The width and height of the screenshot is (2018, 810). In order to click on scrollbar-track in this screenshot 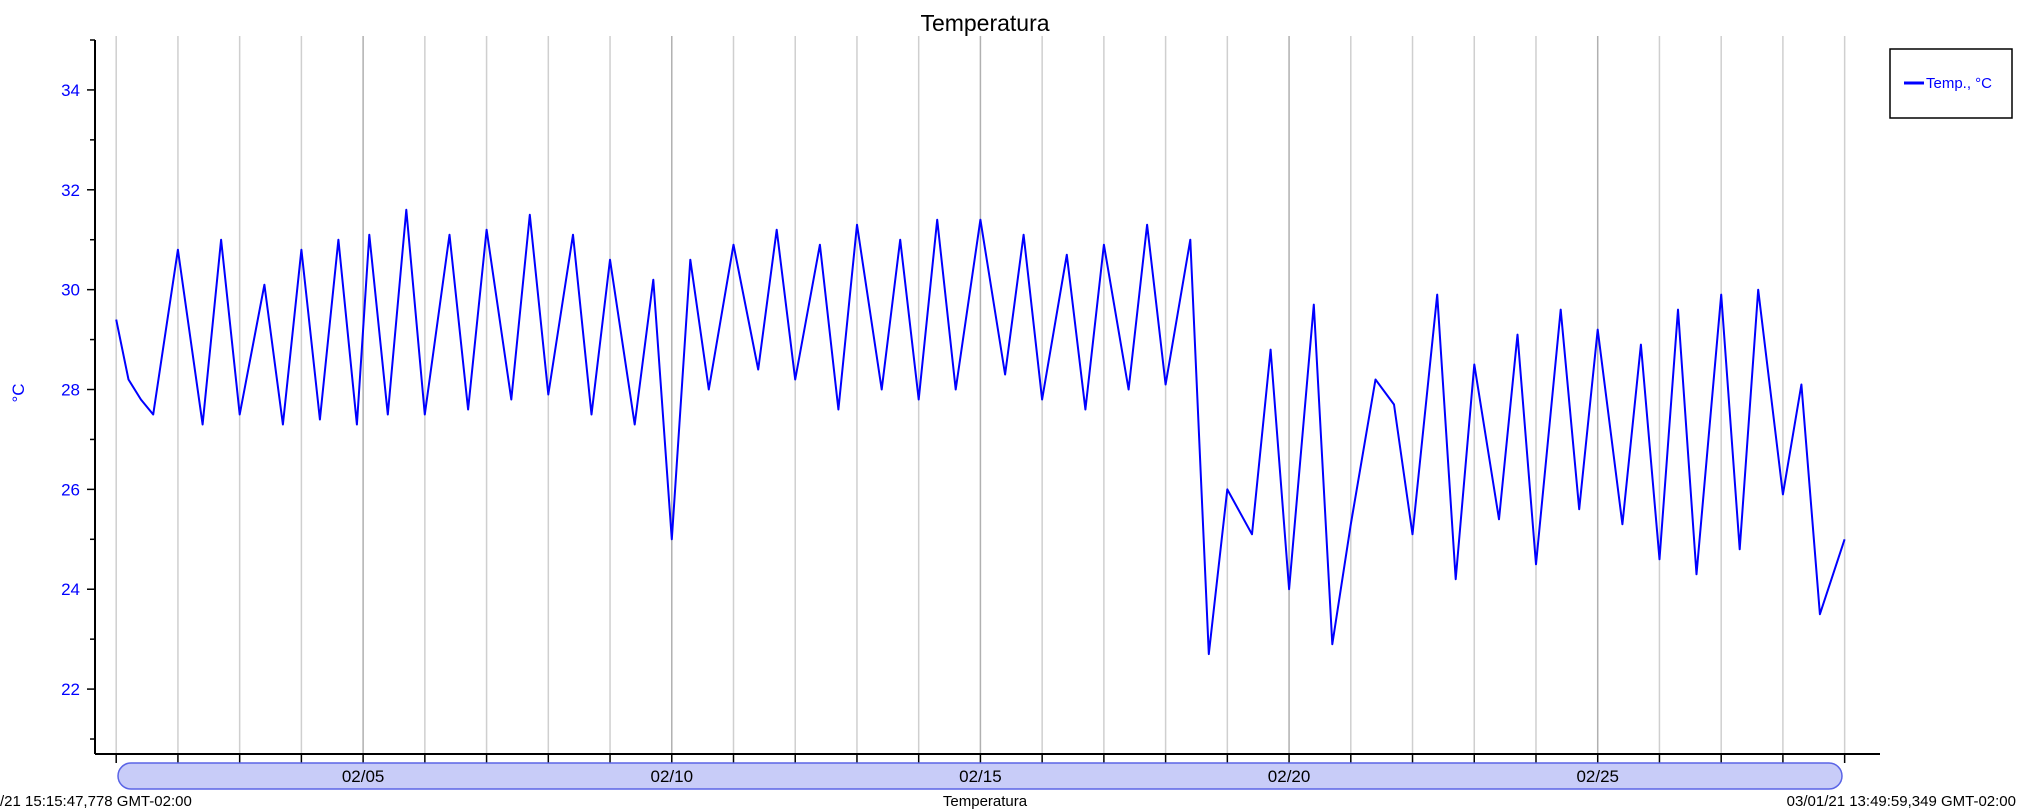, I will do `click(980, 776)`.